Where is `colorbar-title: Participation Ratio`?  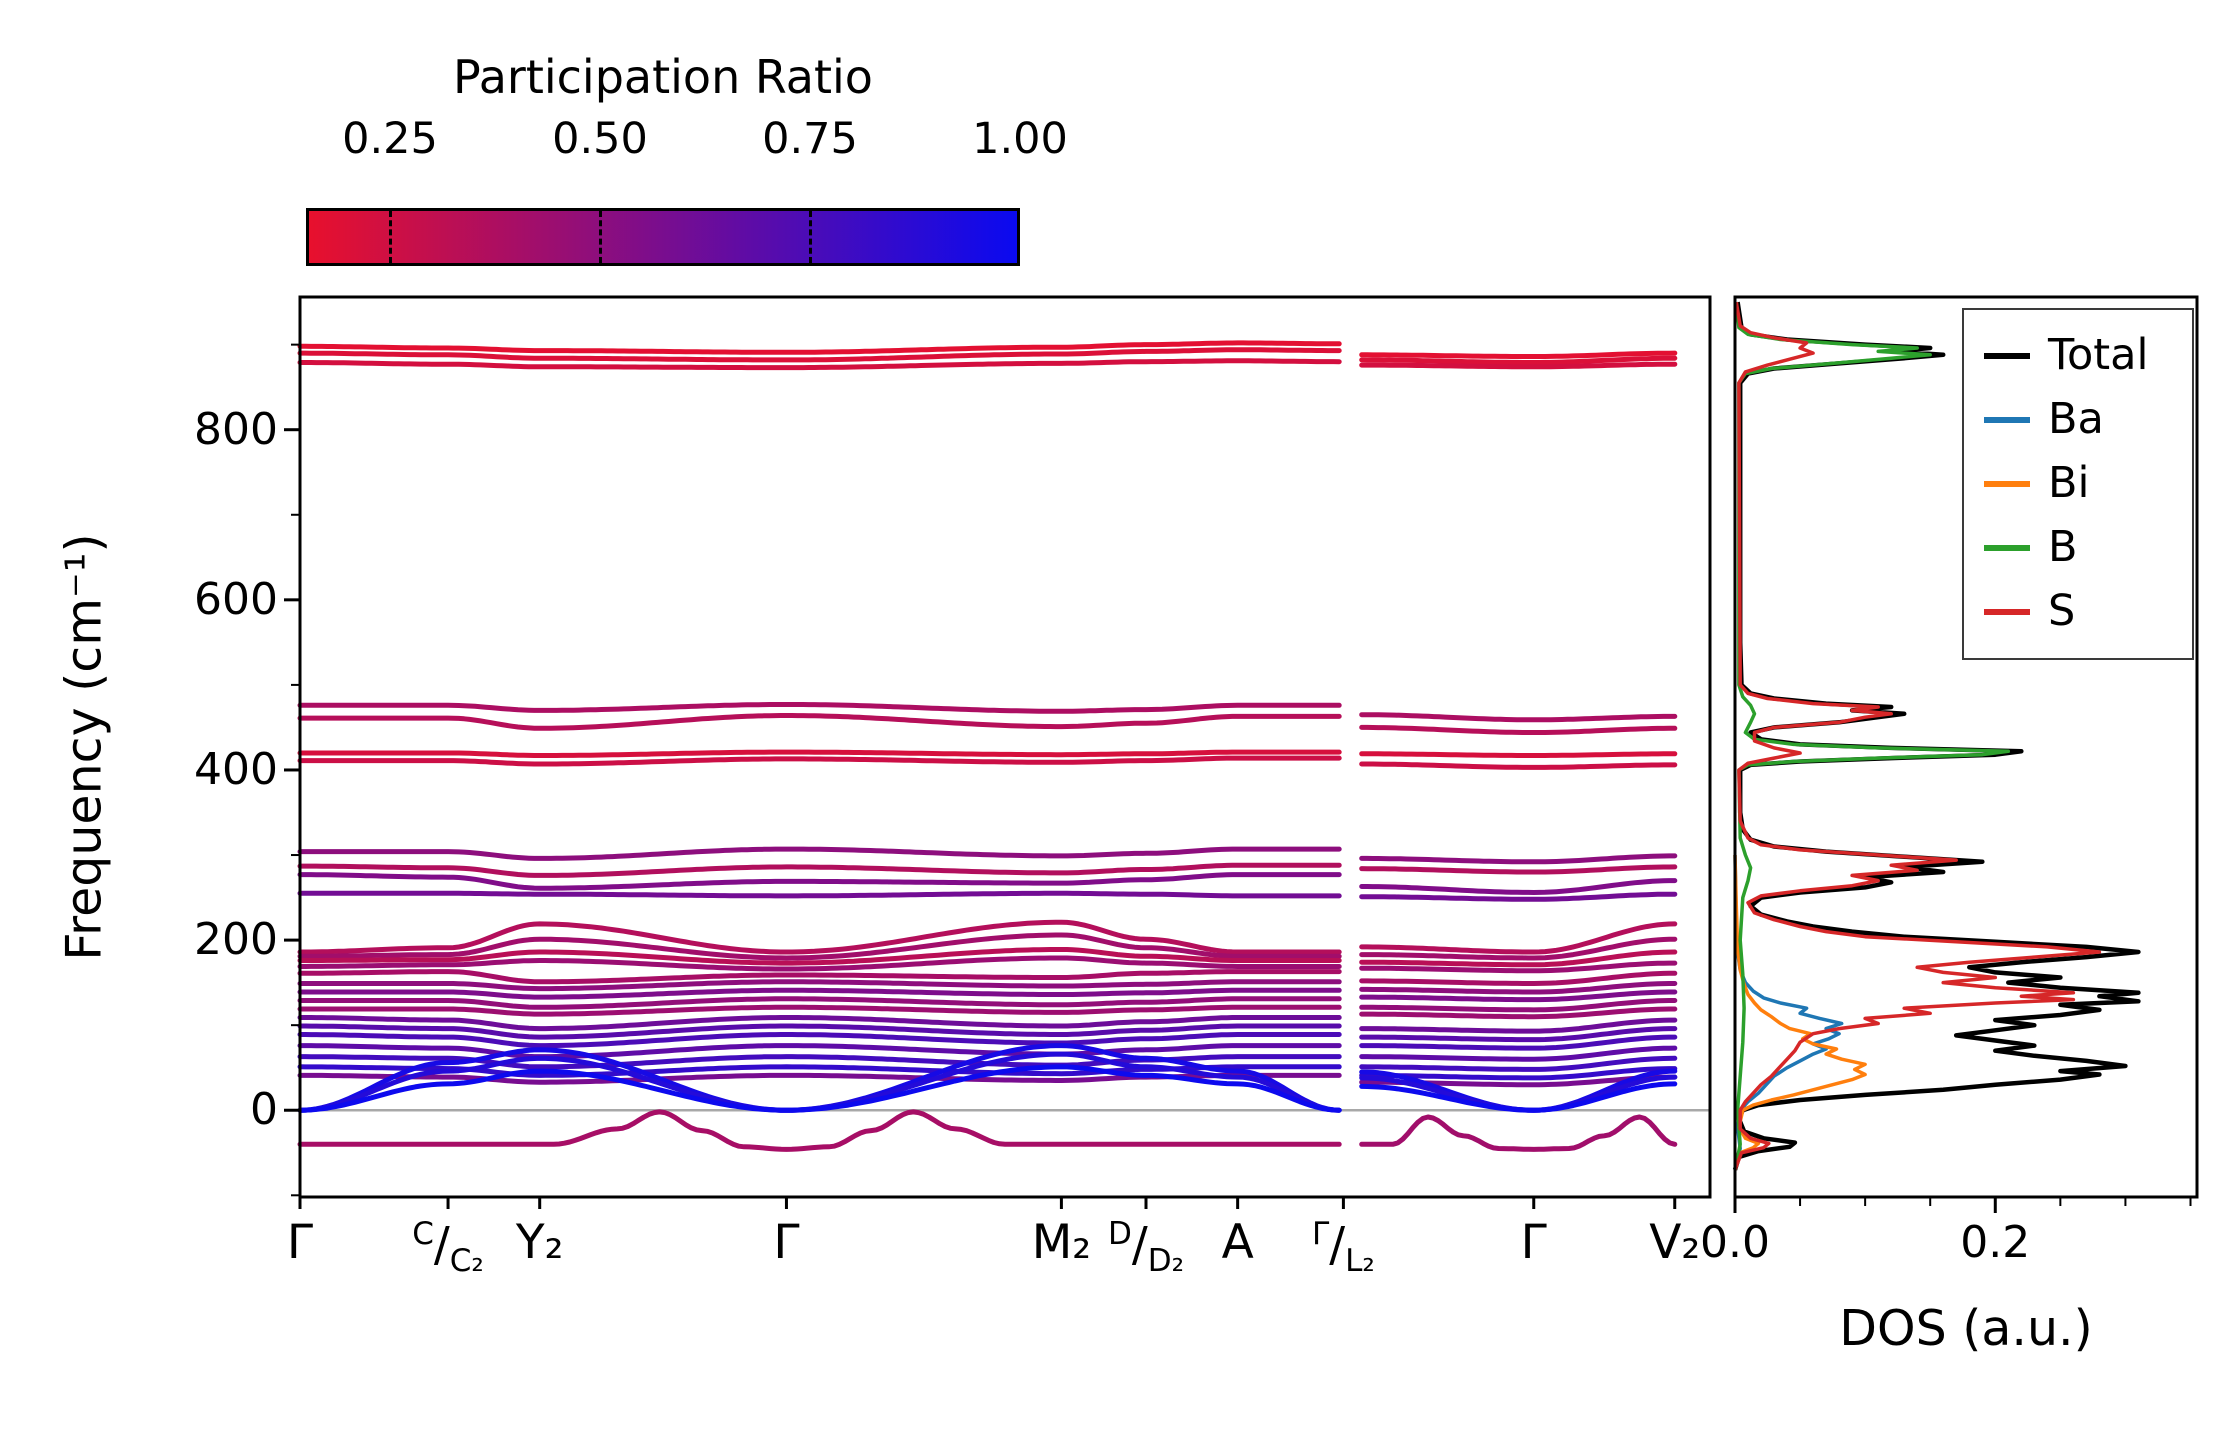 colorbar-title: Participation Ratio is located at coordinates (663, 77).